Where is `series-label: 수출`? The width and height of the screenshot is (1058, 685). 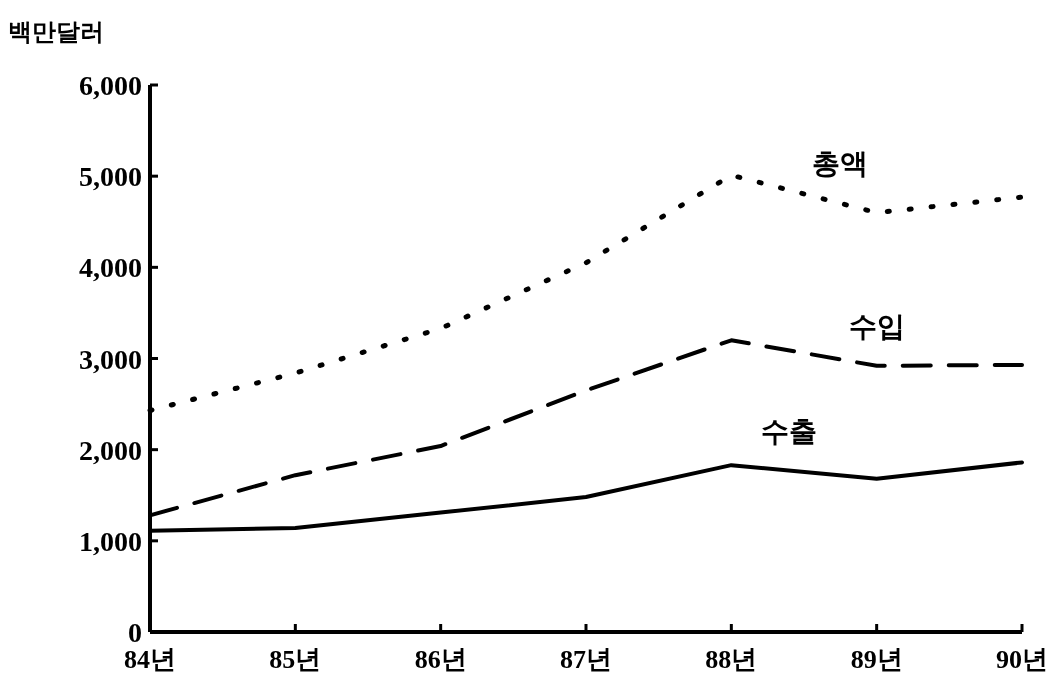 series-label: 수출 is located at coordinates (789, 431).